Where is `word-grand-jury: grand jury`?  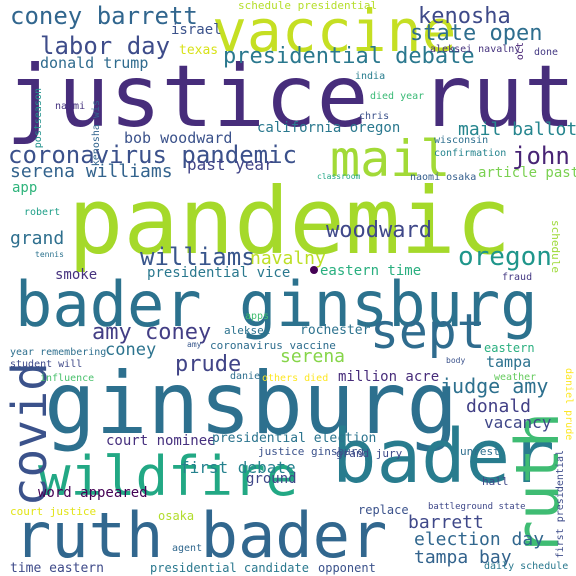 word-grand-jury: grand jury is located at coordinates (369, 453).